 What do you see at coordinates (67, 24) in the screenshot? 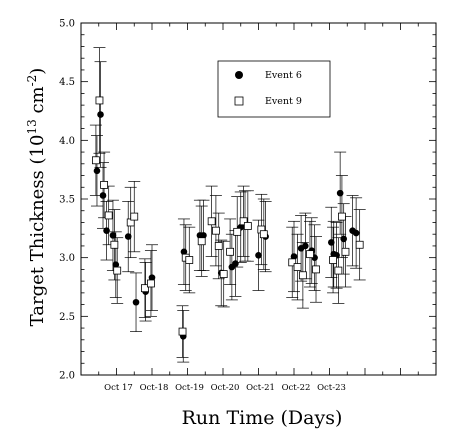
I see `y-tick-label: 5.0` at bounding box center [67, 24].